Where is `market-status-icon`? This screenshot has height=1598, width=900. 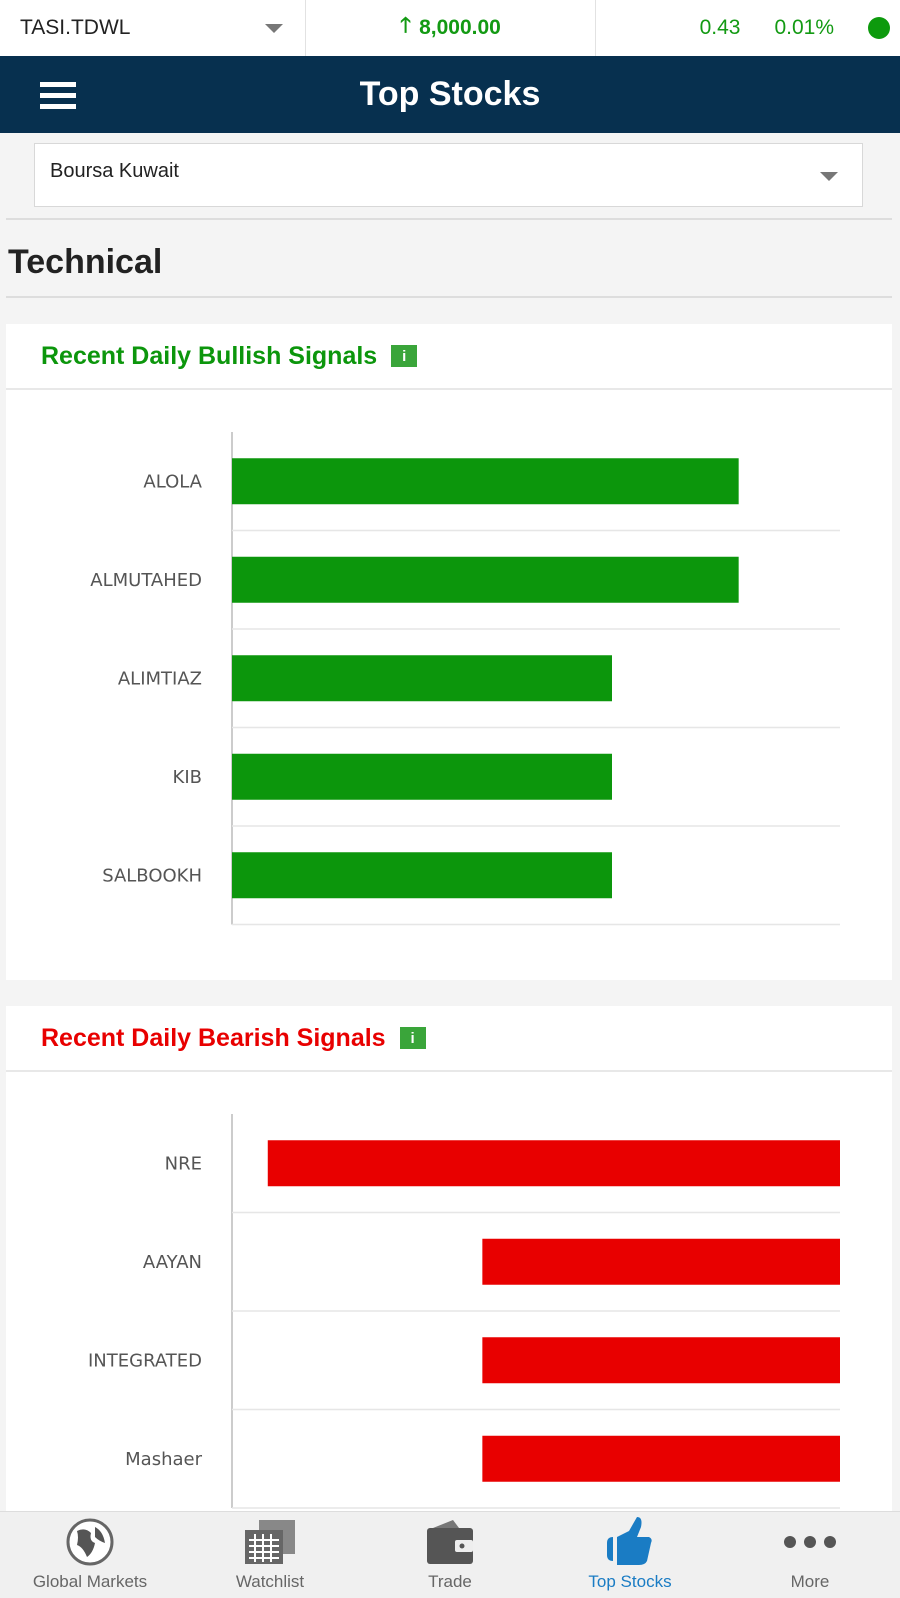
market-status-icon is located at coordinates (879, 28).